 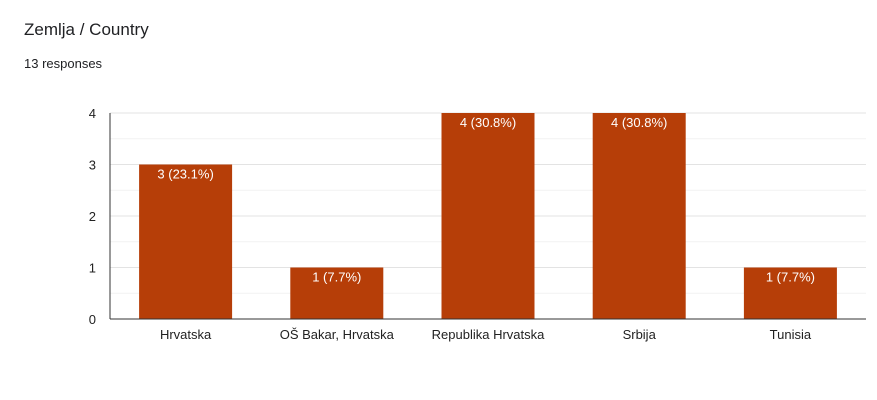 I want to click on x-tick-label: Hrvatska, so click(x=186, y=334).